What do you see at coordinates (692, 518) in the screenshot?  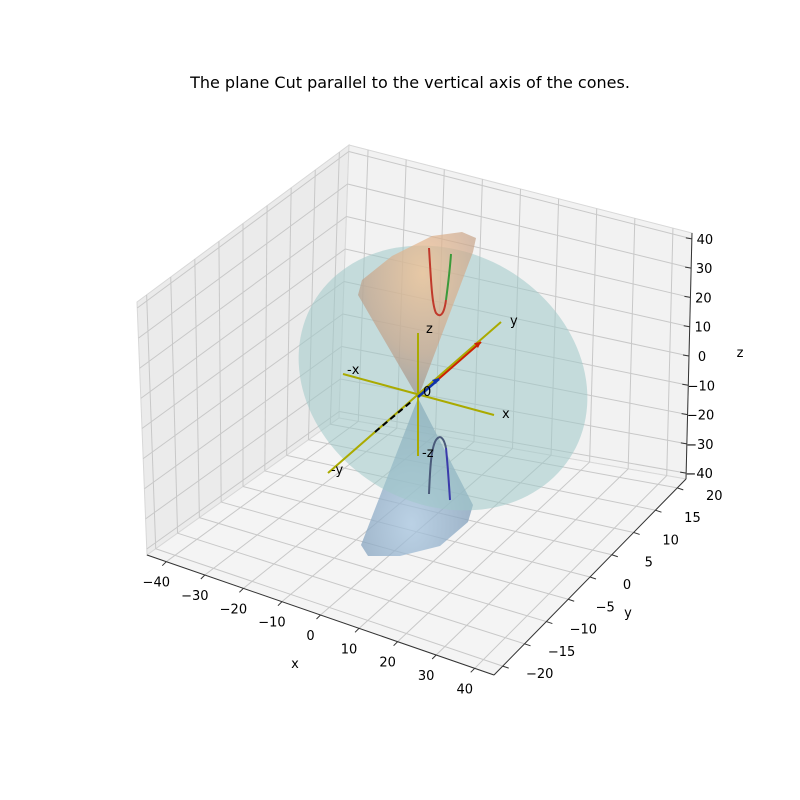 I see `y-tick-label: 15` at bounding box center [692, 518].